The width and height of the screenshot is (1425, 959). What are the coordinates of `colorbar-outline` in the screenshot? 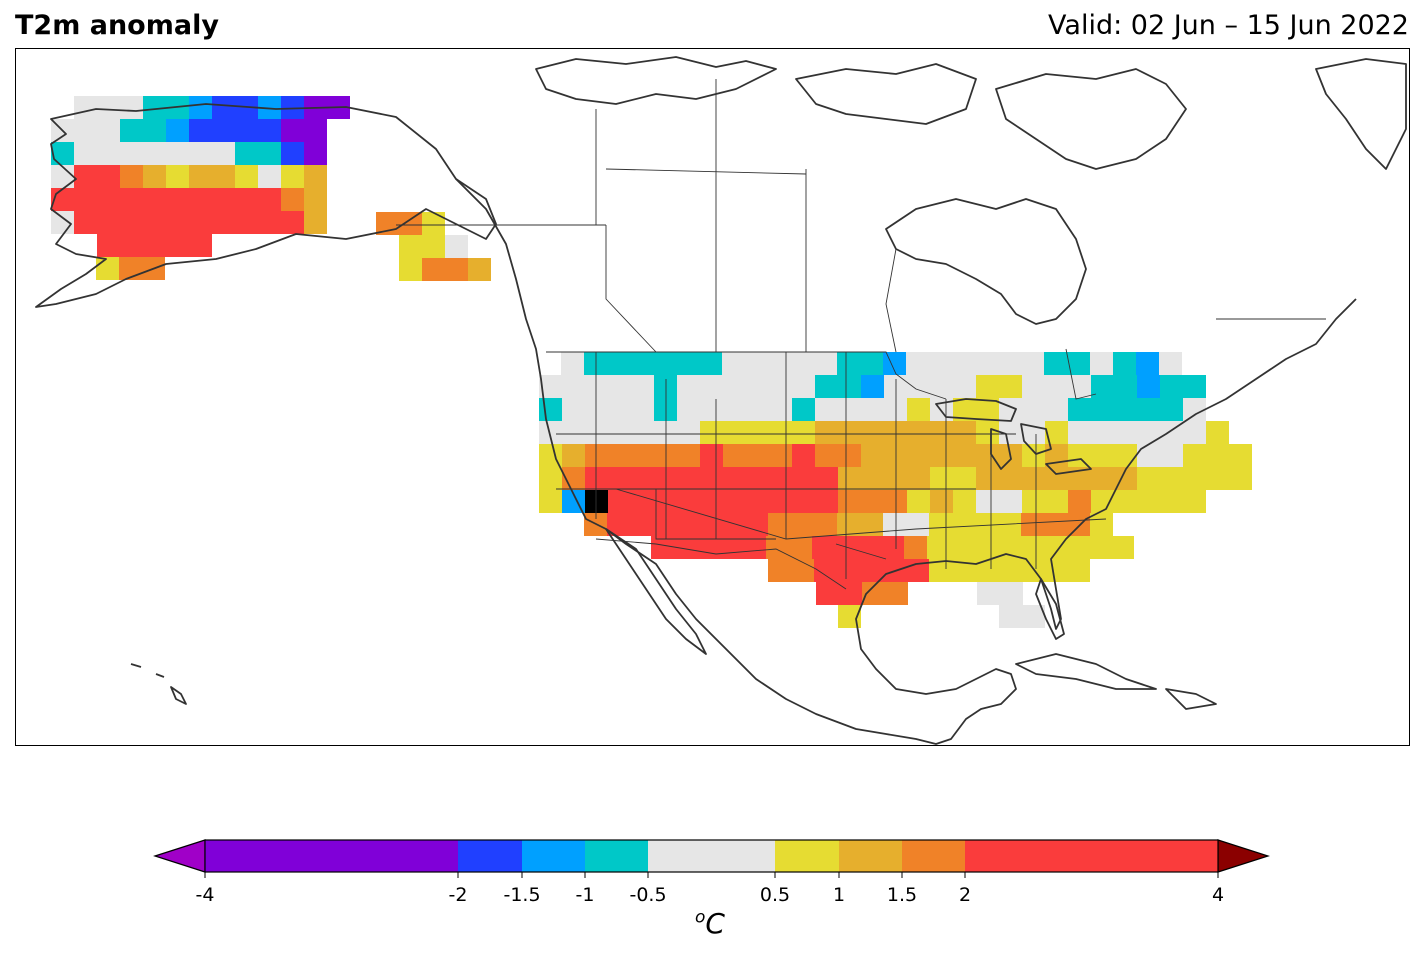 It's located at (711, 856).